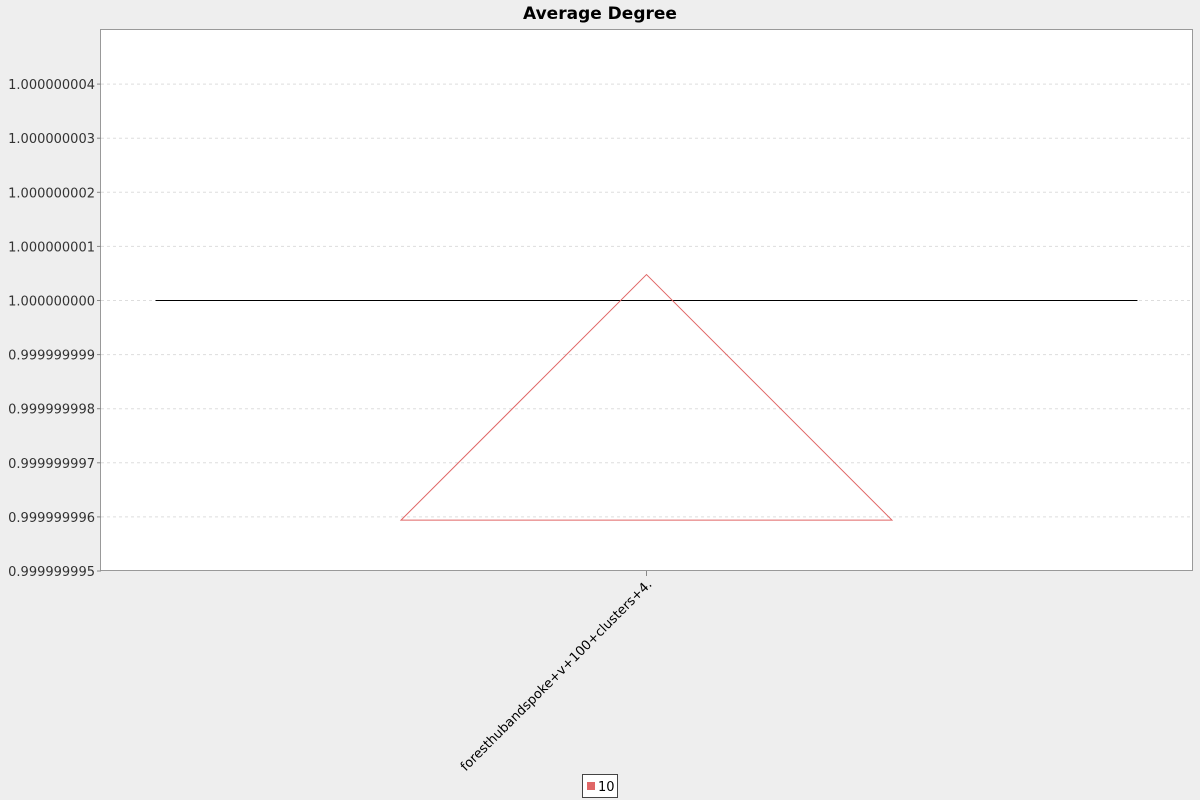  I want to click on y-tick-label: 1.000000004, so click(51, 85).